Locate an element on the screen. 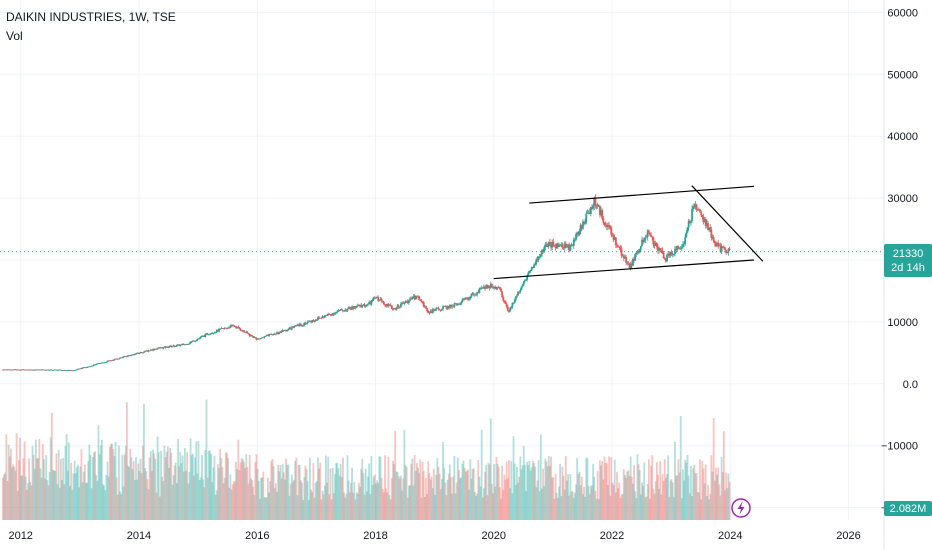 This screenshot has height=550, width=932. y-tick-label: 60000 is located at coordinates (902, 13).